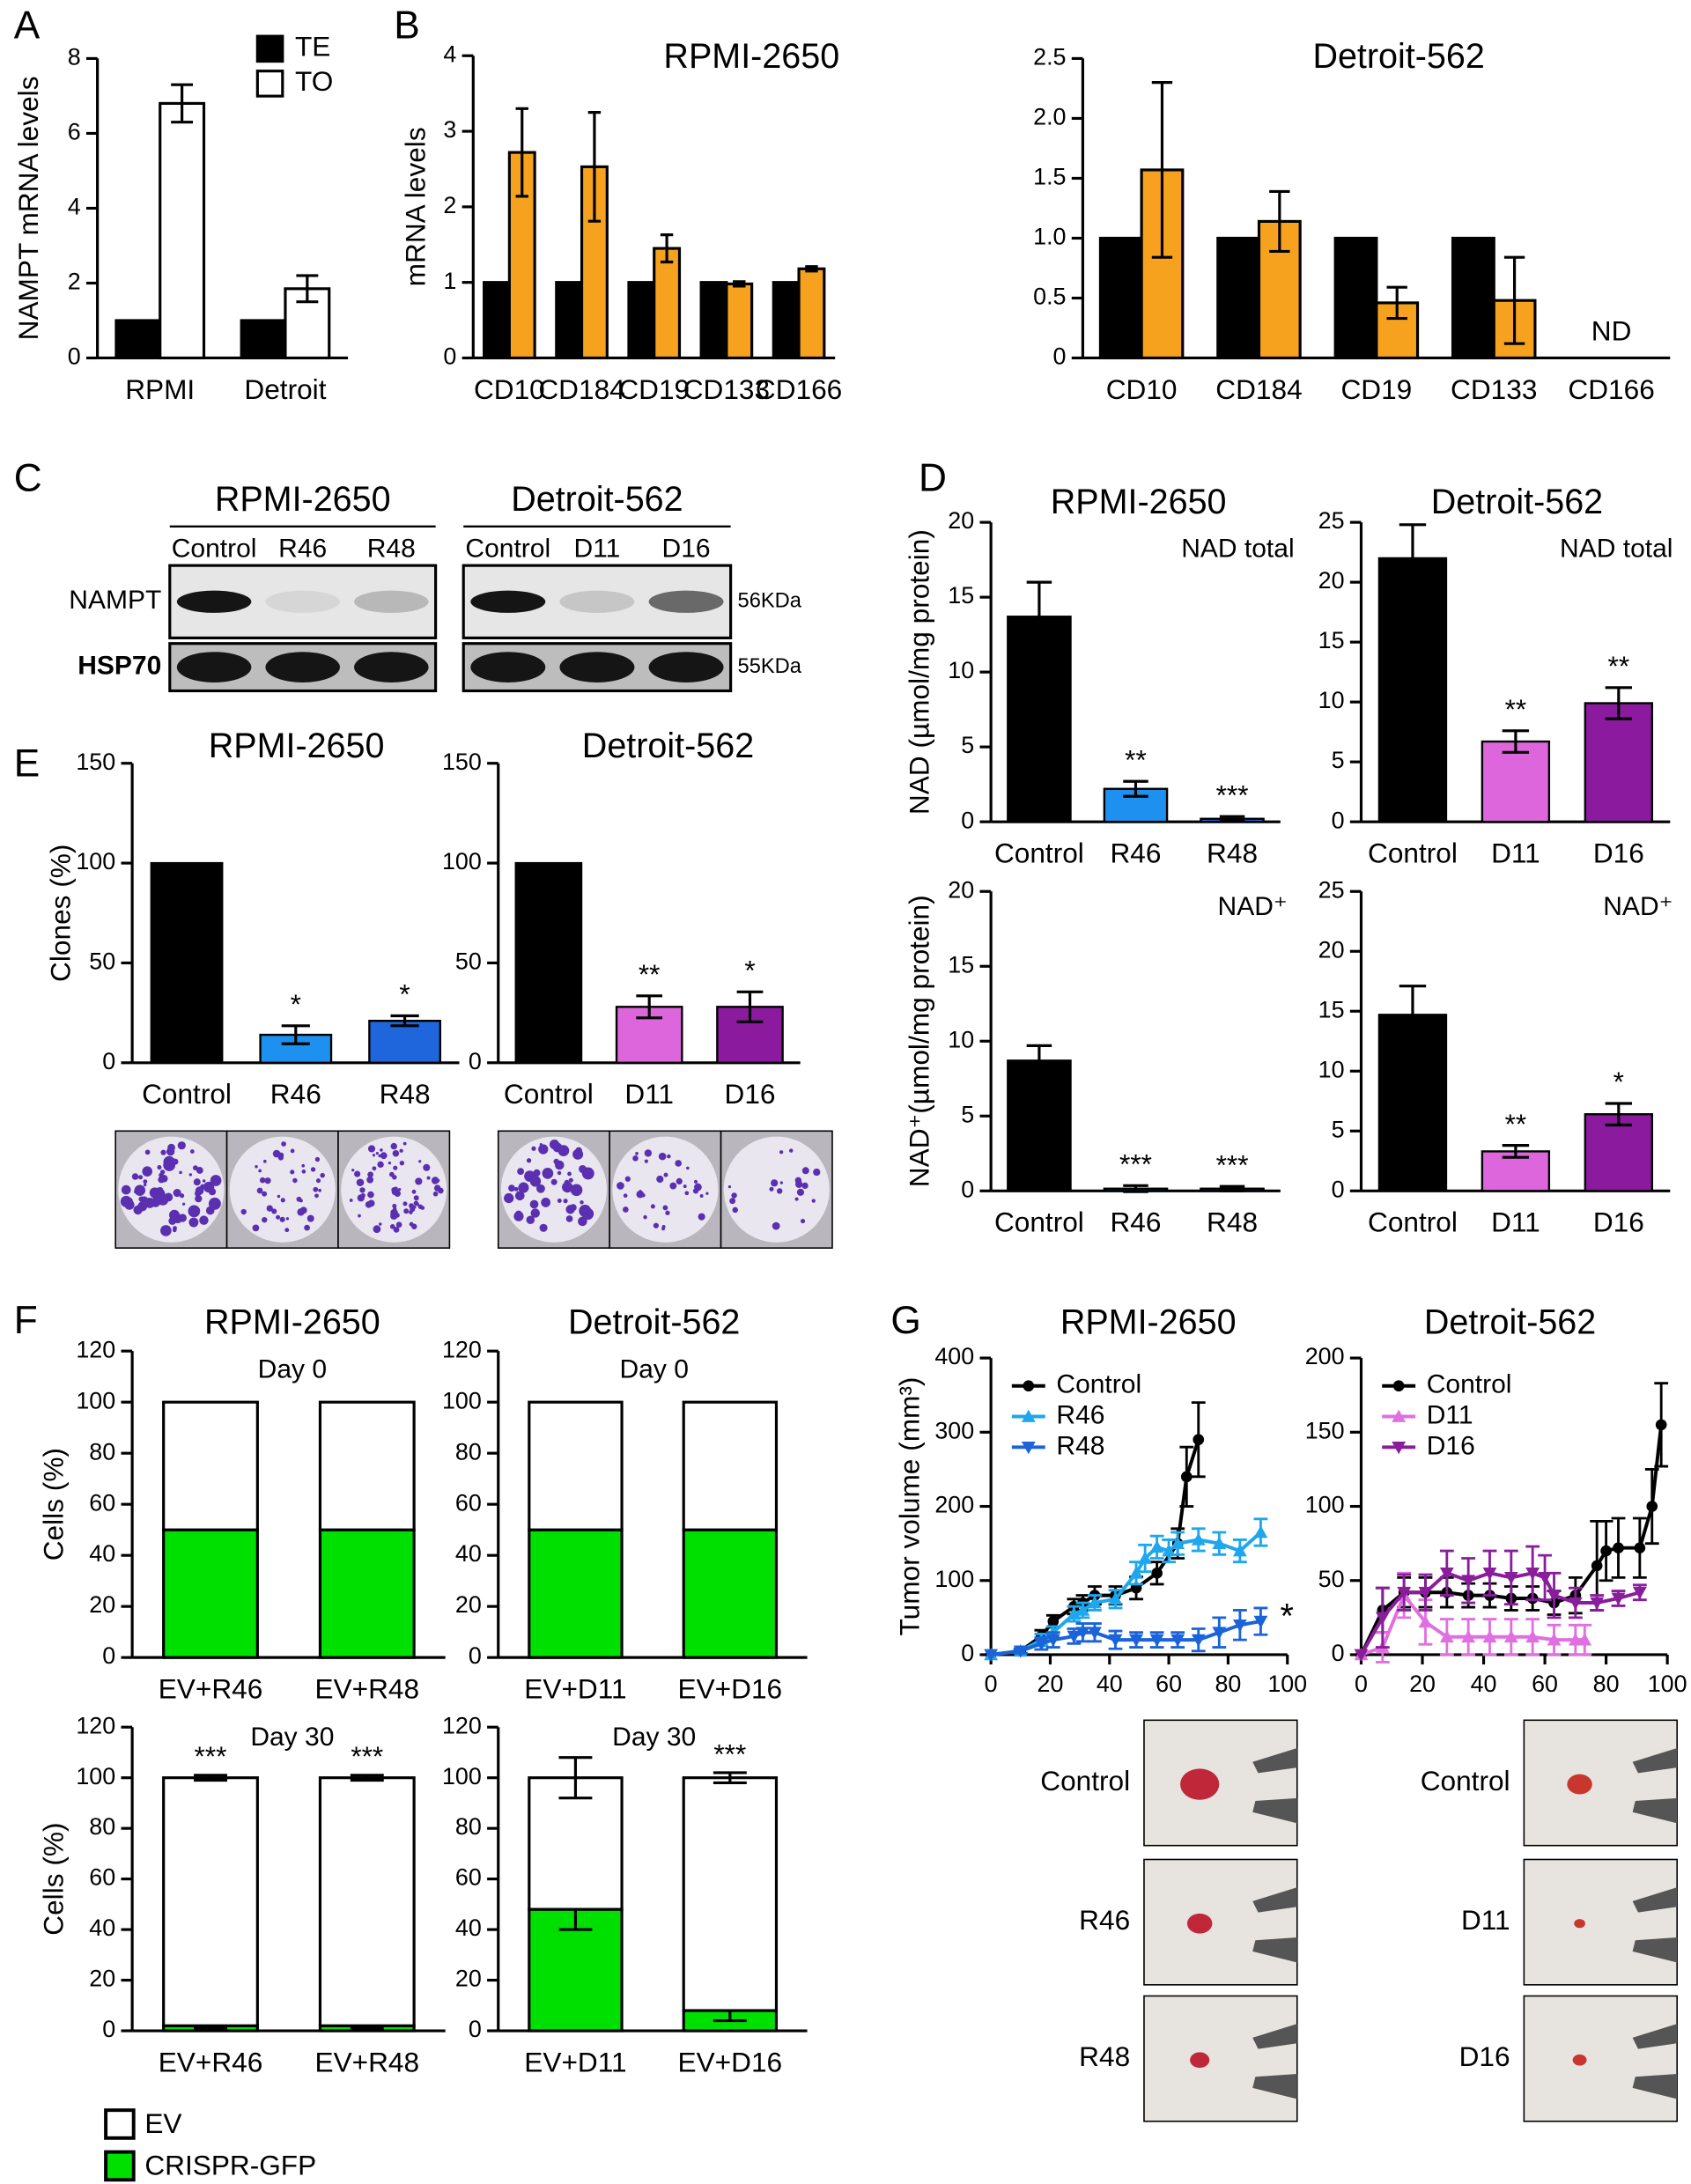  I want to click on y-tick-label: 80, so click(102, 1826).